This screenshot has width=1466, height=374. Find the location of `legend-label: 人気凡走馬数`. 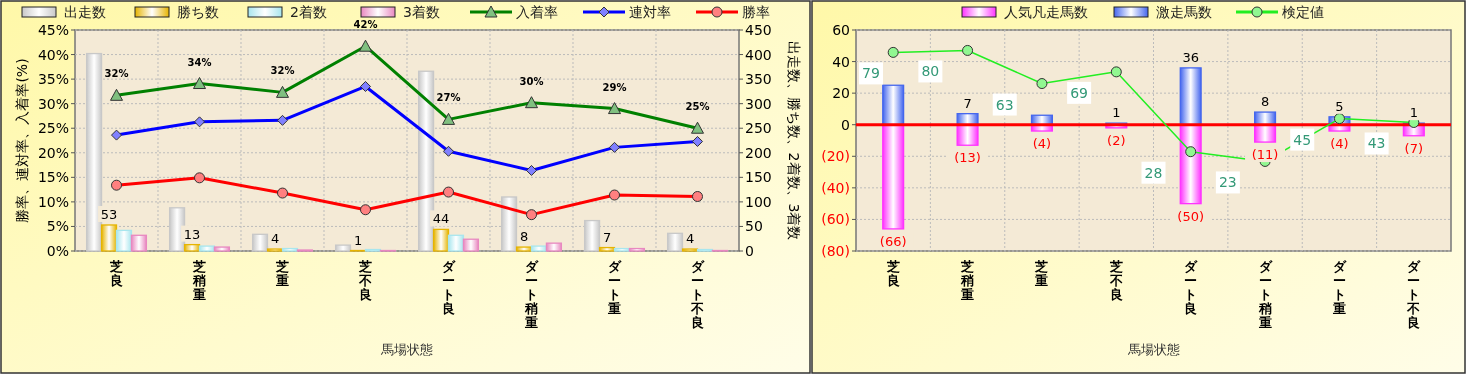

legend-label: 人気凡走馬数 is located at coordinates (1046, 12).